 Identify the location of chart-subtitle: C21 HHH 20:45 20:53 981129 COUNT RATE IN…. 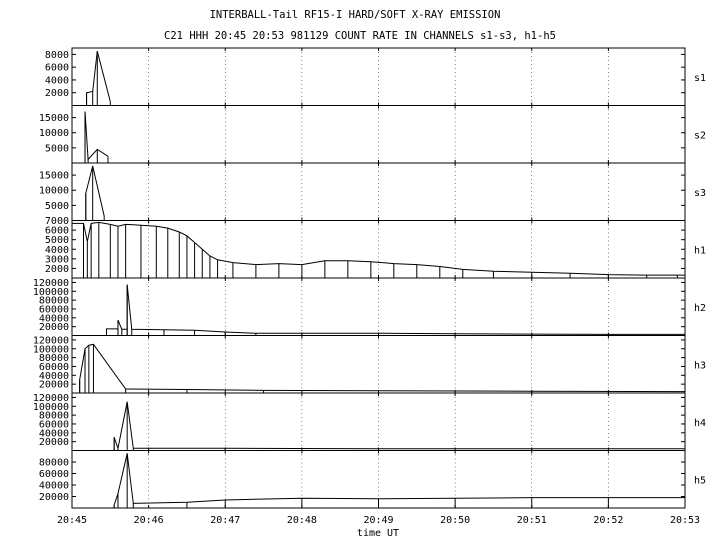
(360, 36).